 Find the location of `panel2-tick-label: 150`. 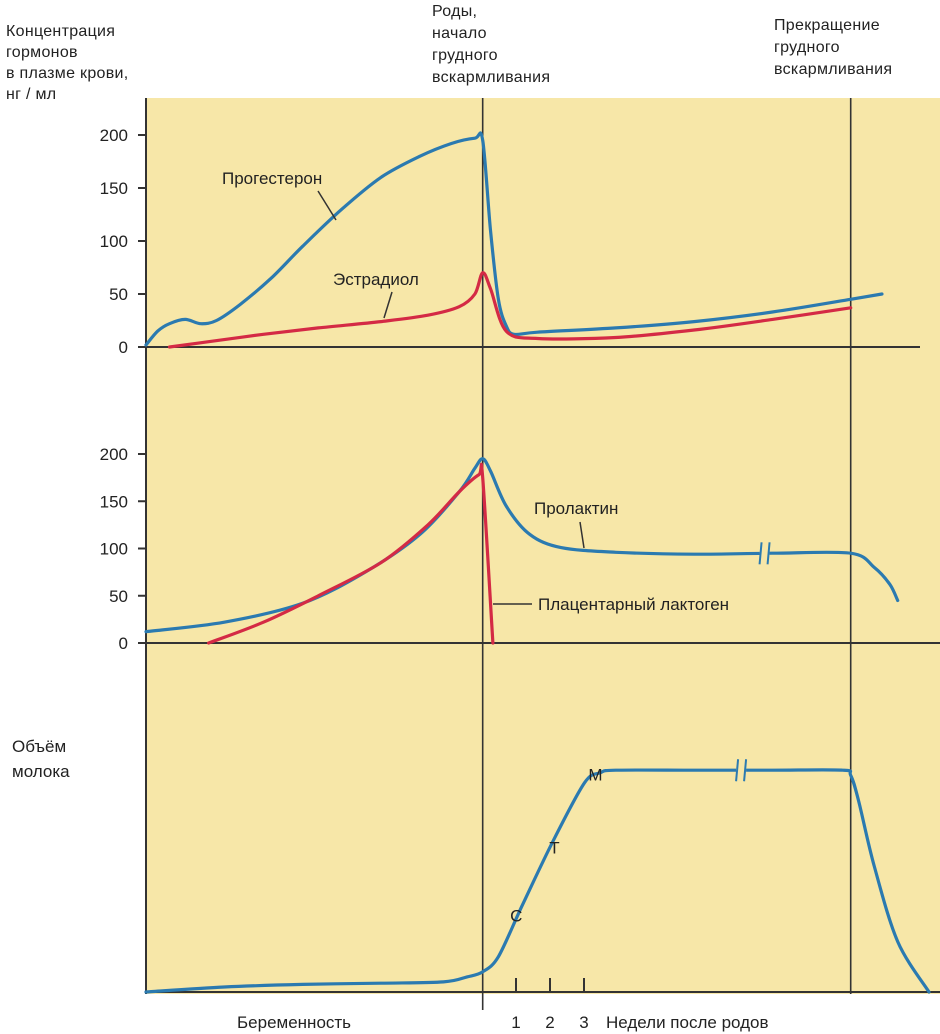

panel2-tick-label: 150 is located at coordinates (114, 501).